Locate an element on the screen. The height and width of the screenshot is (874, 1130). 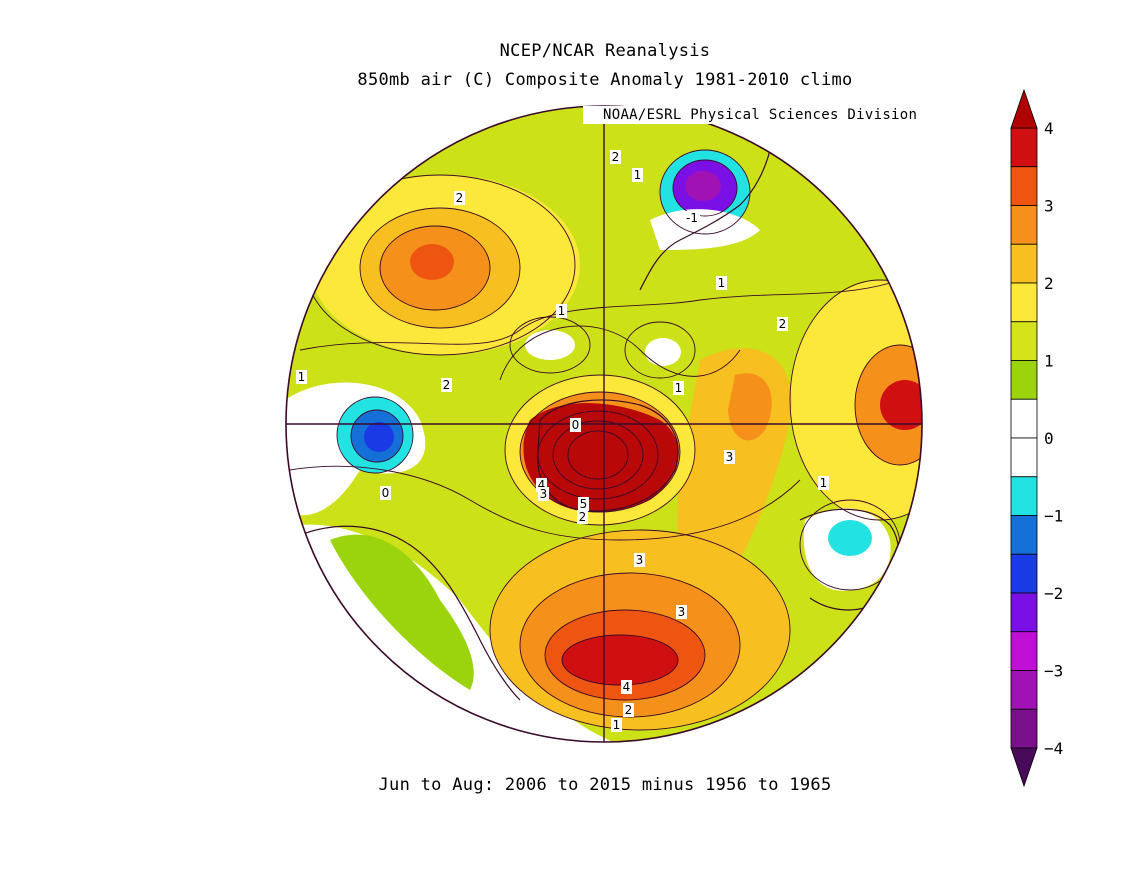
region-west-dark-blue is located at coordinates (379, 437).